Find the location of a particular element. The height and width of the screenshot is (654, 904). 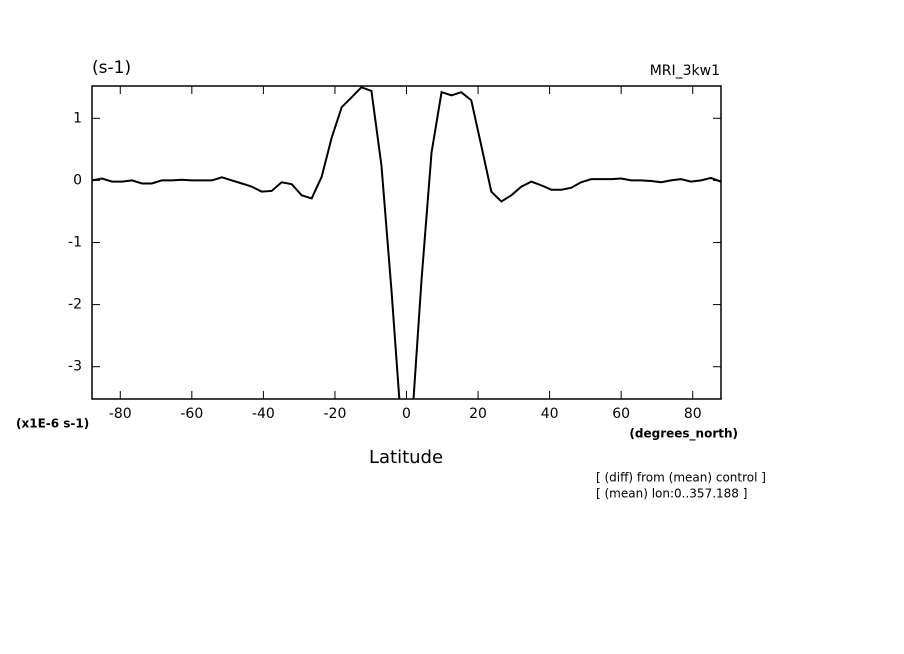

y-tick-label: 1 is located at coordinates (77, 118).